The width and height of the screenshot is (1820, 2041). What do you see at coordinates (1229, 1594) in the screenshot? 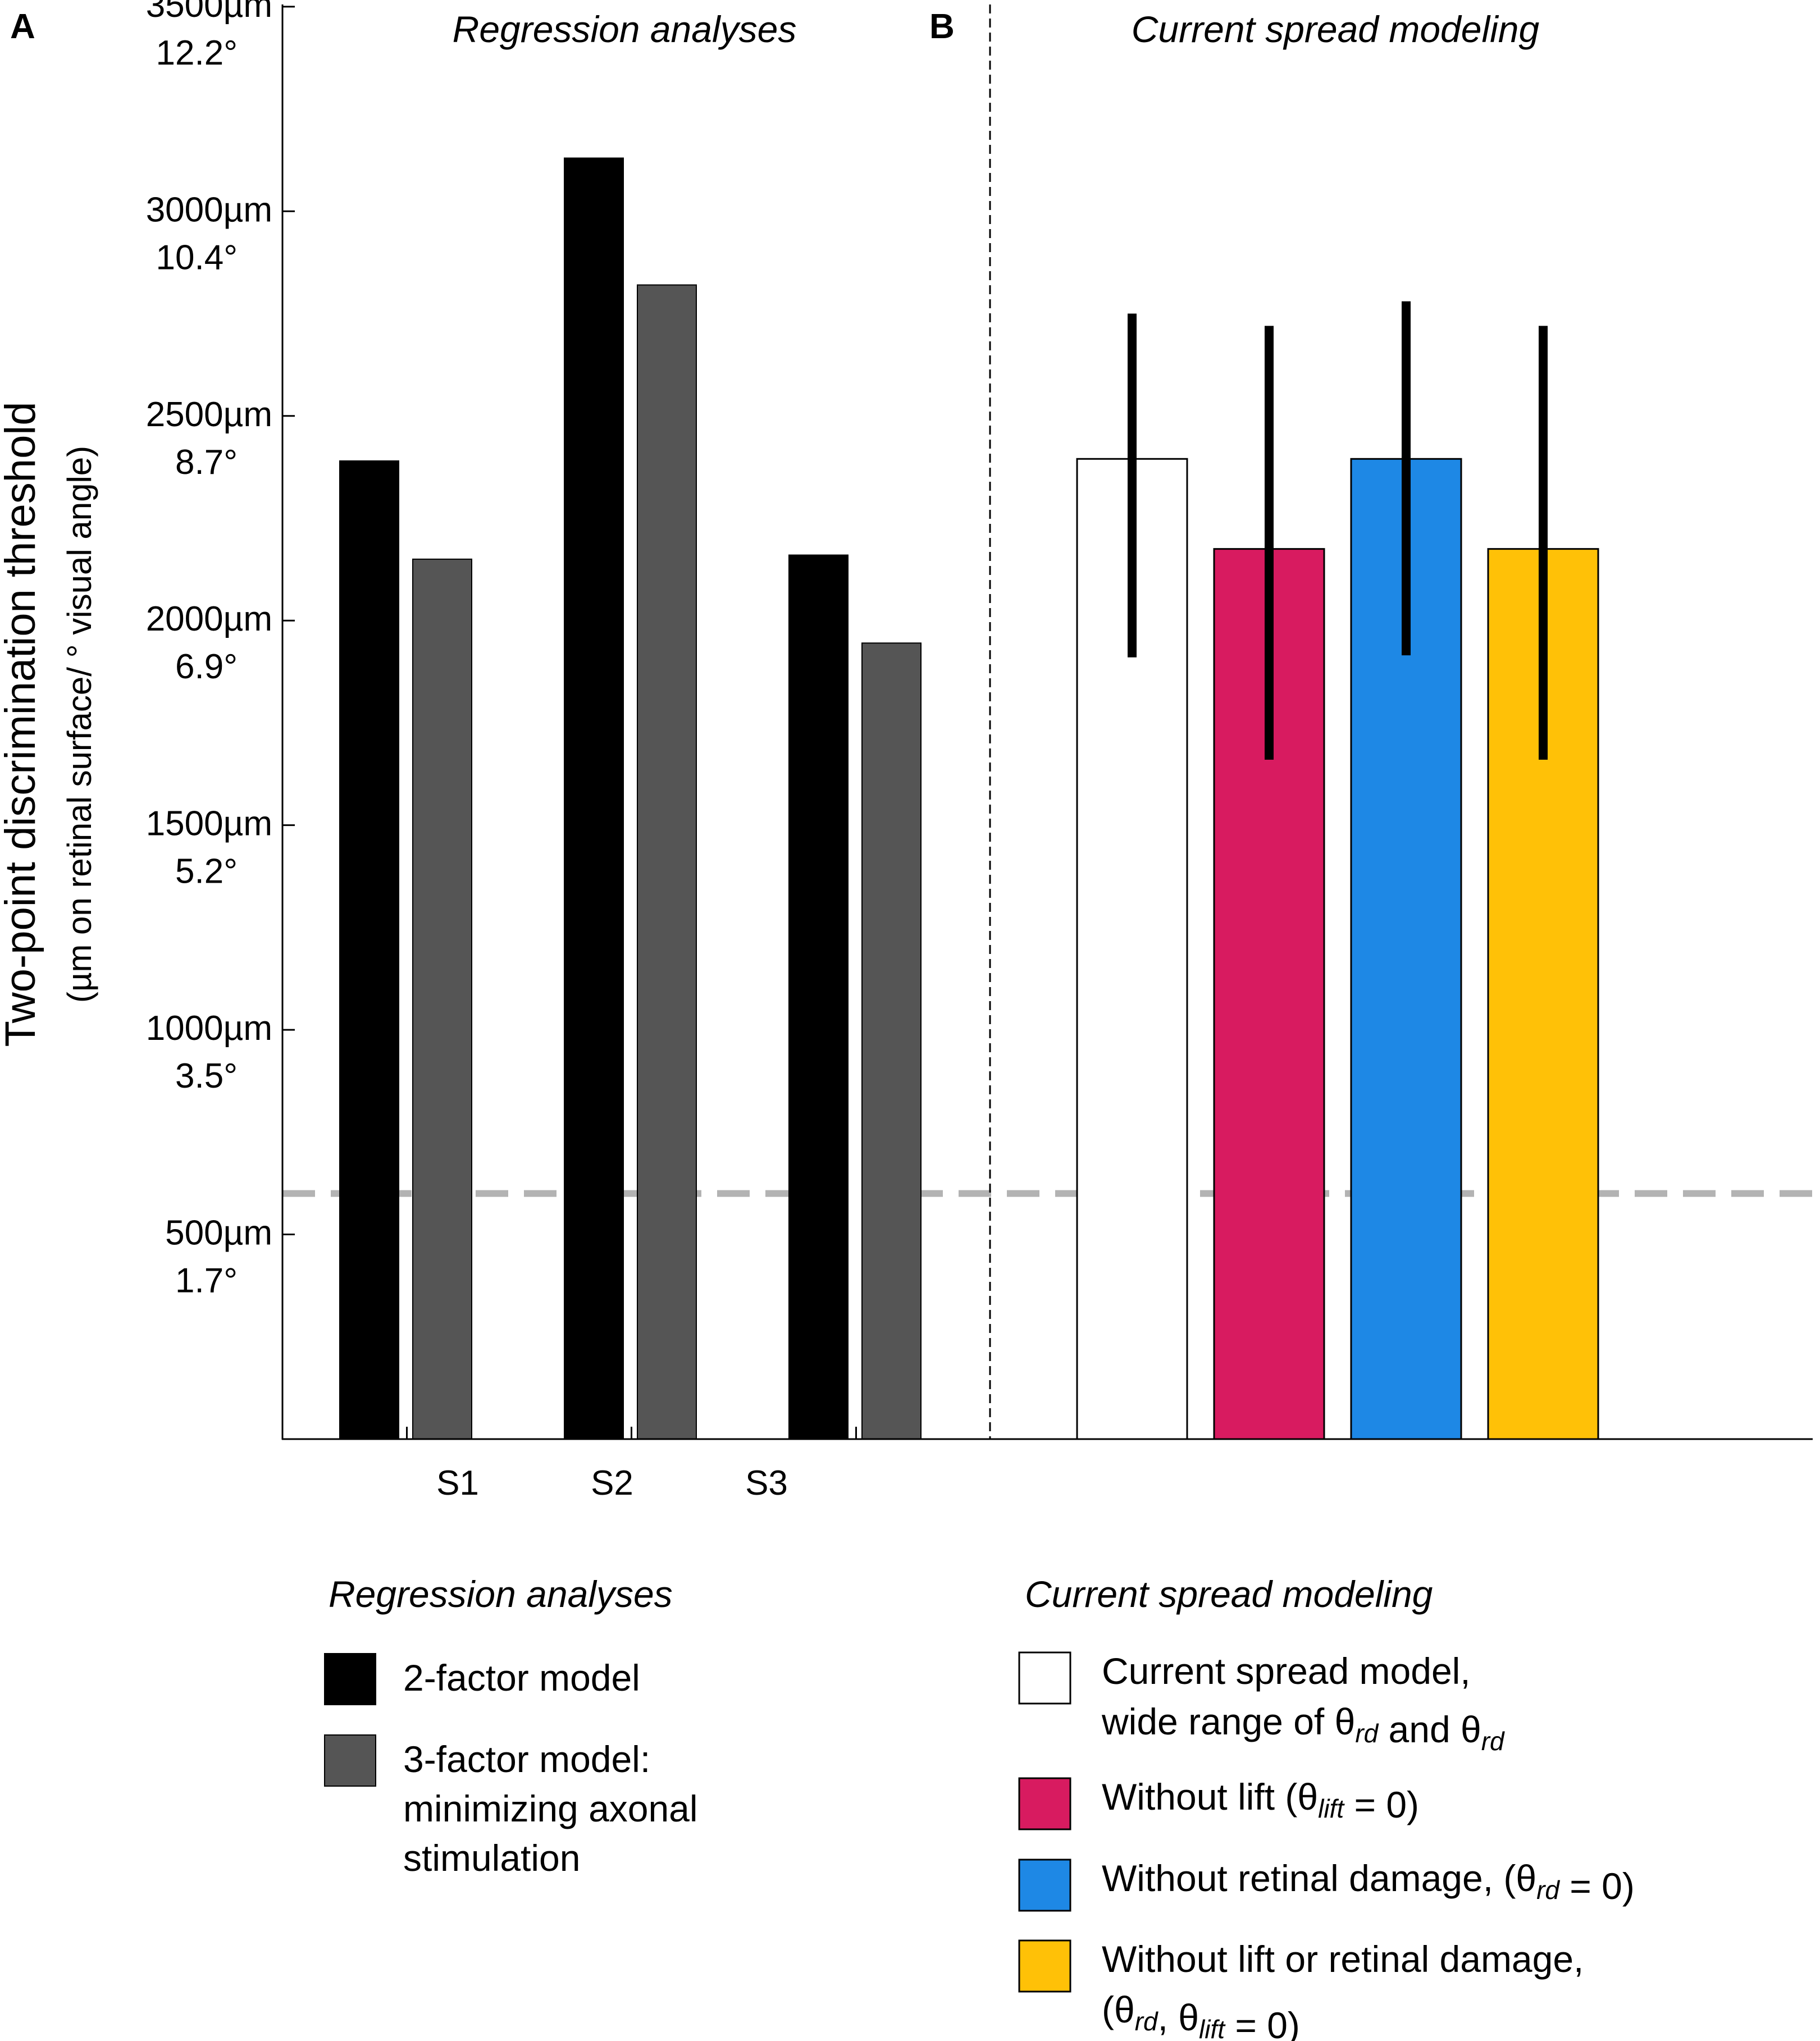
I see `legend-modeling-title: Current spread modeling` at bounding box center [1229, 1594].